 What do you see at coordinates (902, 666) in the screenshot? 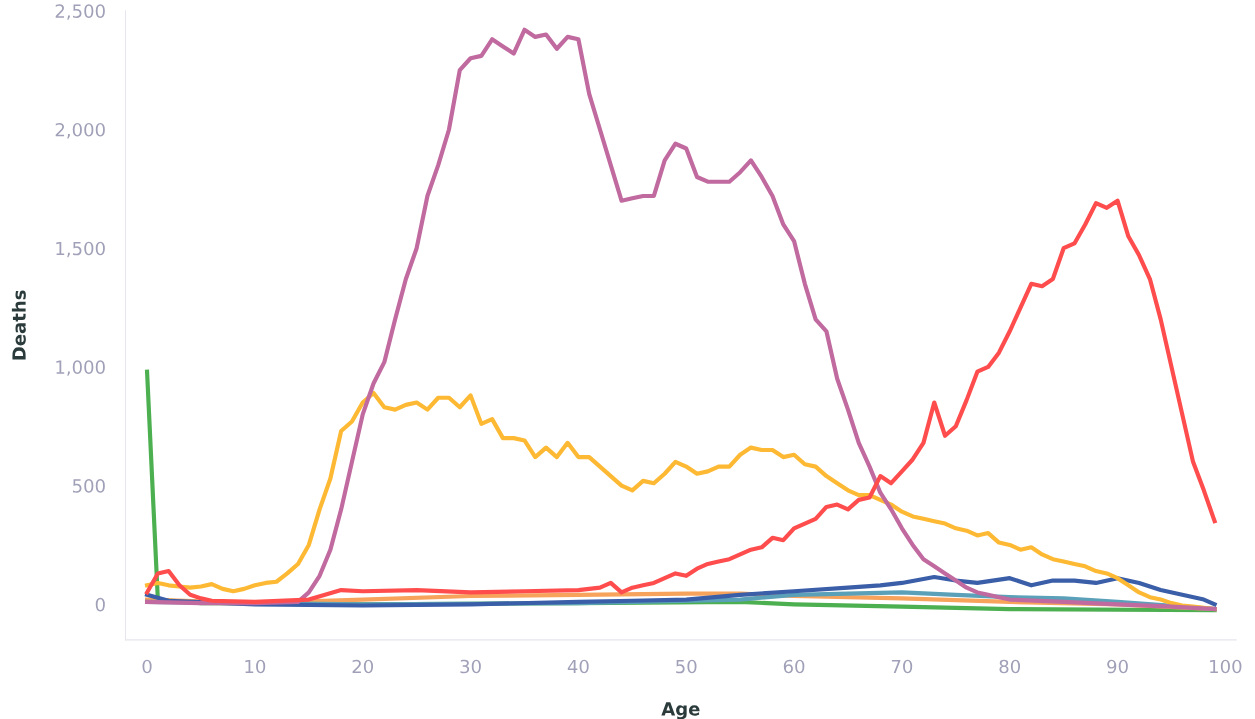
I see `x-tick-label: 70` at bounding box center [902, 666].